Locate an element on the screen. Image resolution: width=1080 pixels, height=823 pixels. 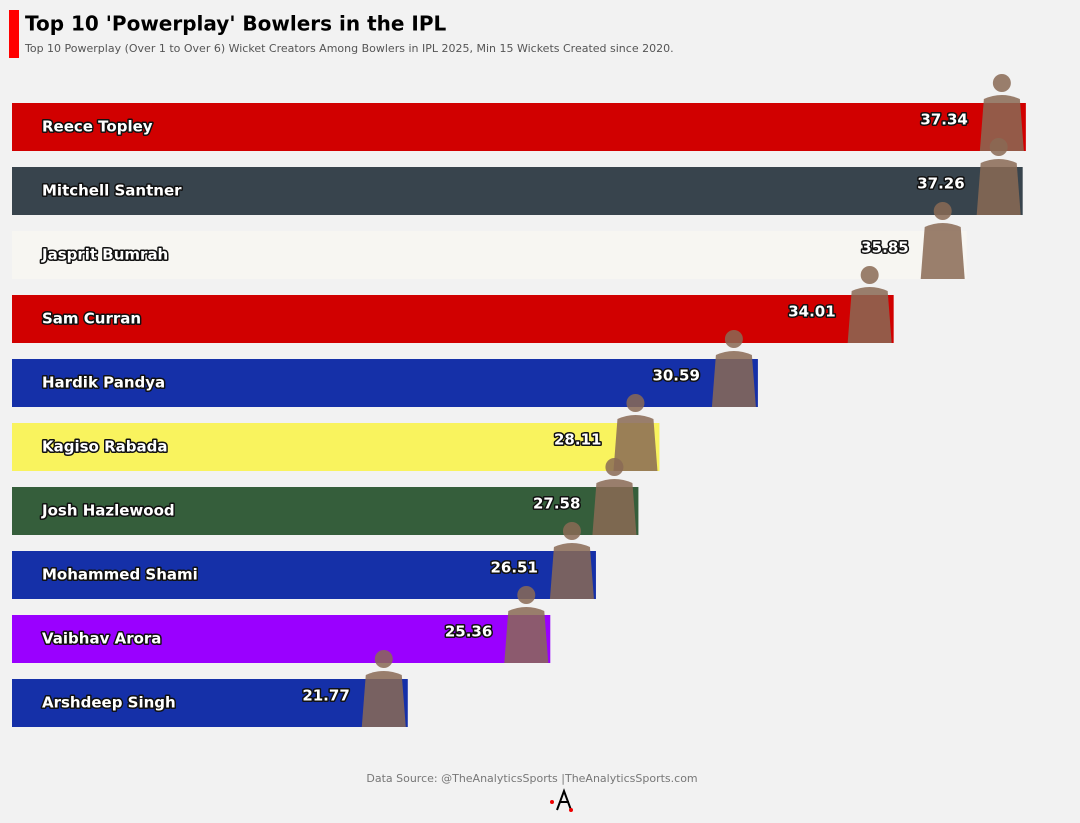
value-label: 30.59 is located at coordinates (675, 376).